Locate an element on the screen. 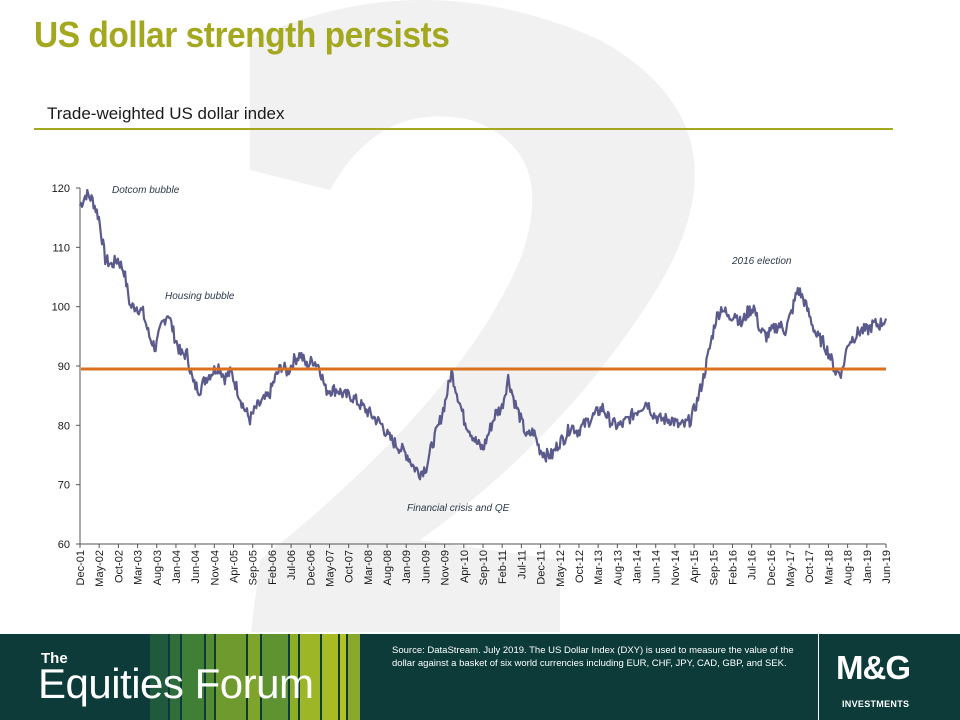  x-tick-label: Aug-18 is located at coordinates (849, 567).